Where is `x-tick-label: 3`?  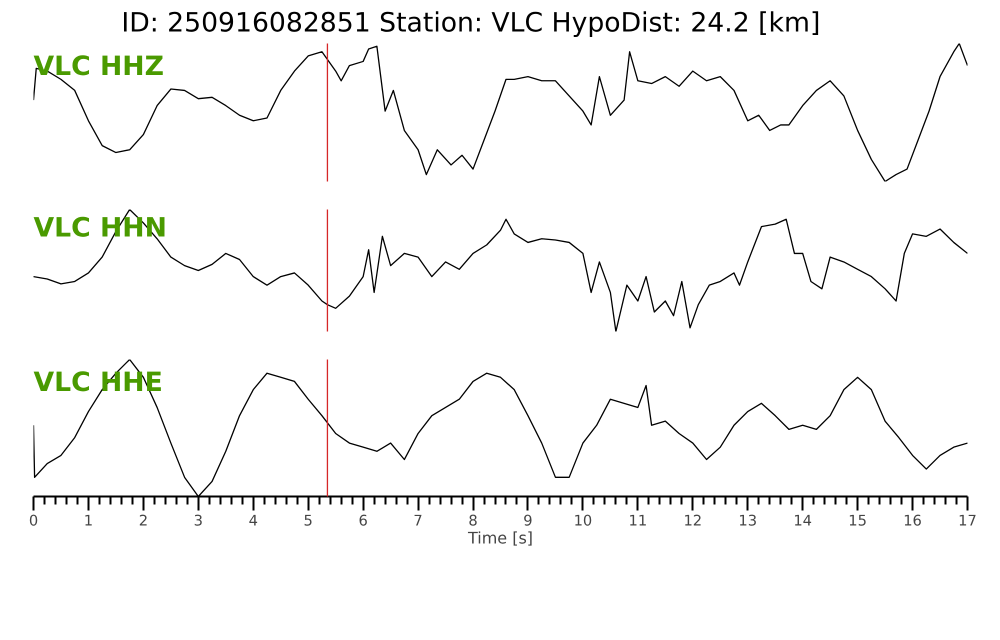
x-tick-label: 3 is located at coordinates (198, 521).